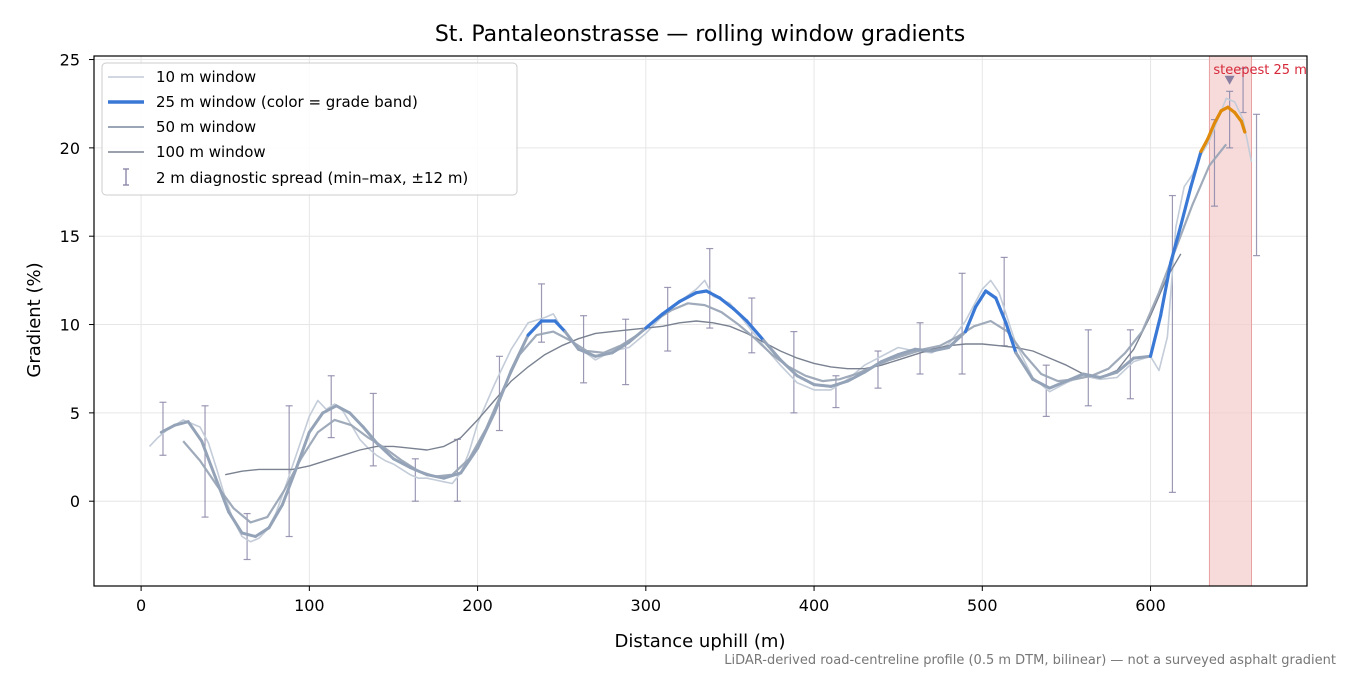 Image resolution: width=1350 pixels, height=675 pixels. Describe the element at coordinates (70, 236) in the screenshot. I see `y-tick-label: 15` at that location.